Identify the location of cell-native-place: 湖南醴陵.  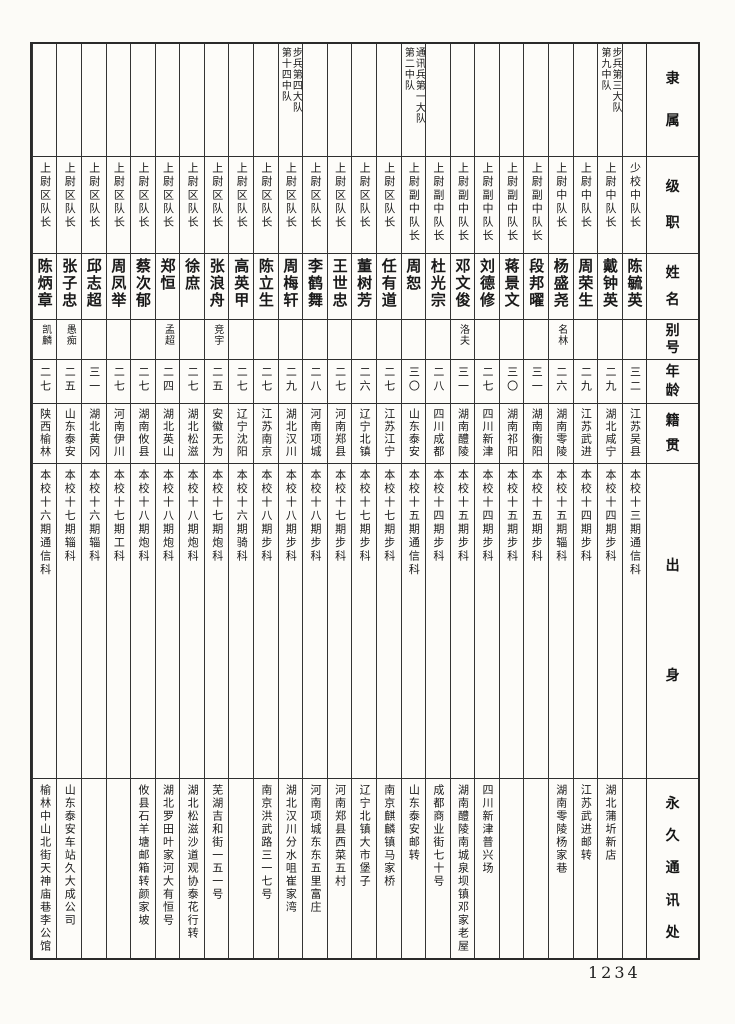
(462, 434).